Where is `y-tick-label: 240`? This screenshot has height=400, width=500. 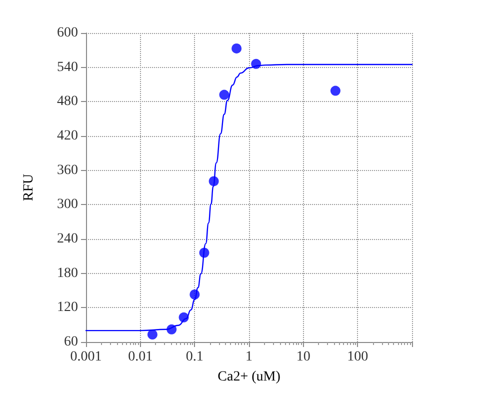
y-tick-label: 240 is located at coordinates (67, 239).